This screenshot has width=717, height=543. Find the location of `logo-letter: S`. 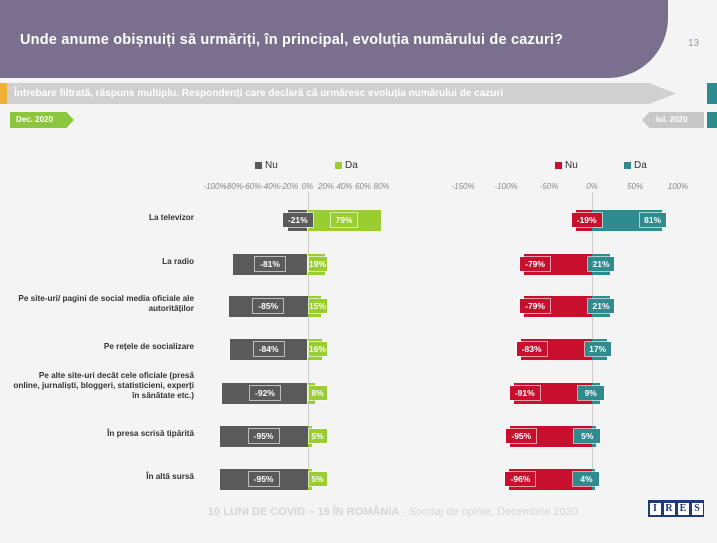

logo-letter: S is located at coordinates (697, 508).